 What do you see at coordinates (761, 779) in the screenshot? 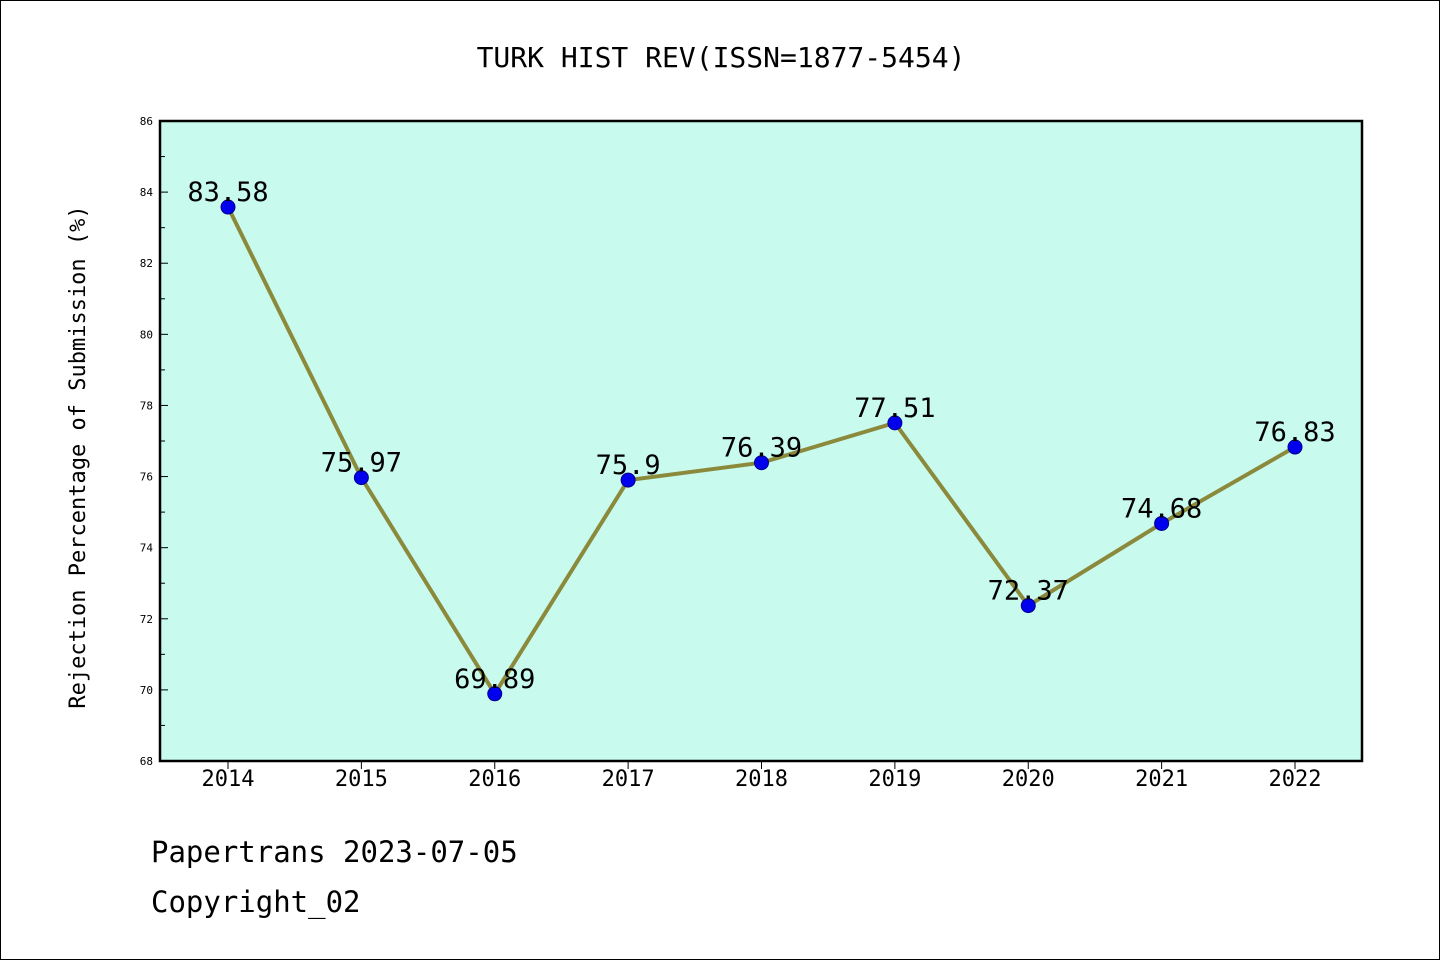
I see `x-tick-label: 2018` at bounding box center [761, 779].